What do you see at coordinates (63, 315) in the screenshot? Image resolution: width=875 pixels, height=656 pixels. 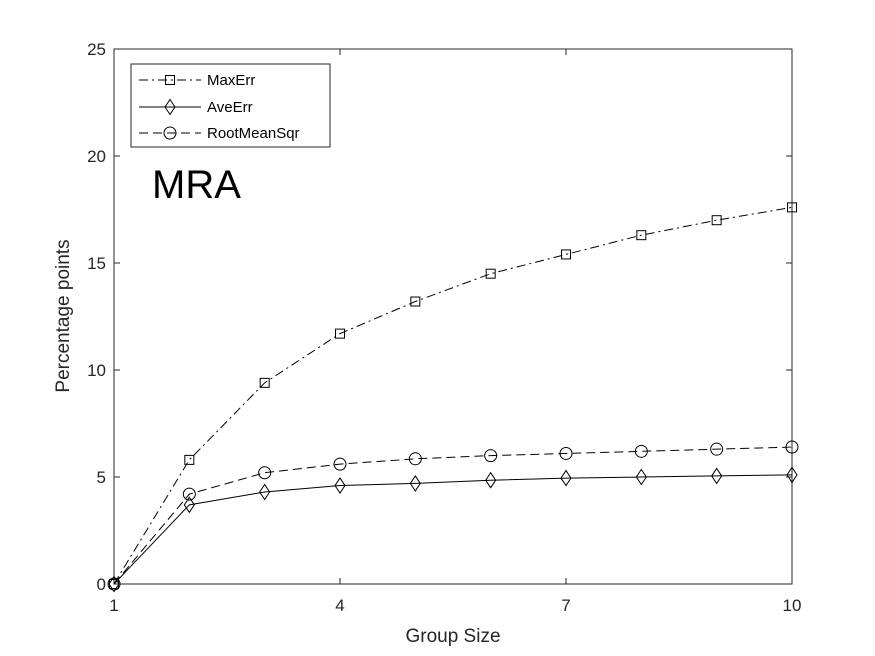 I see `y-axis-title: Percentage points` at bounding box center [63, 315].